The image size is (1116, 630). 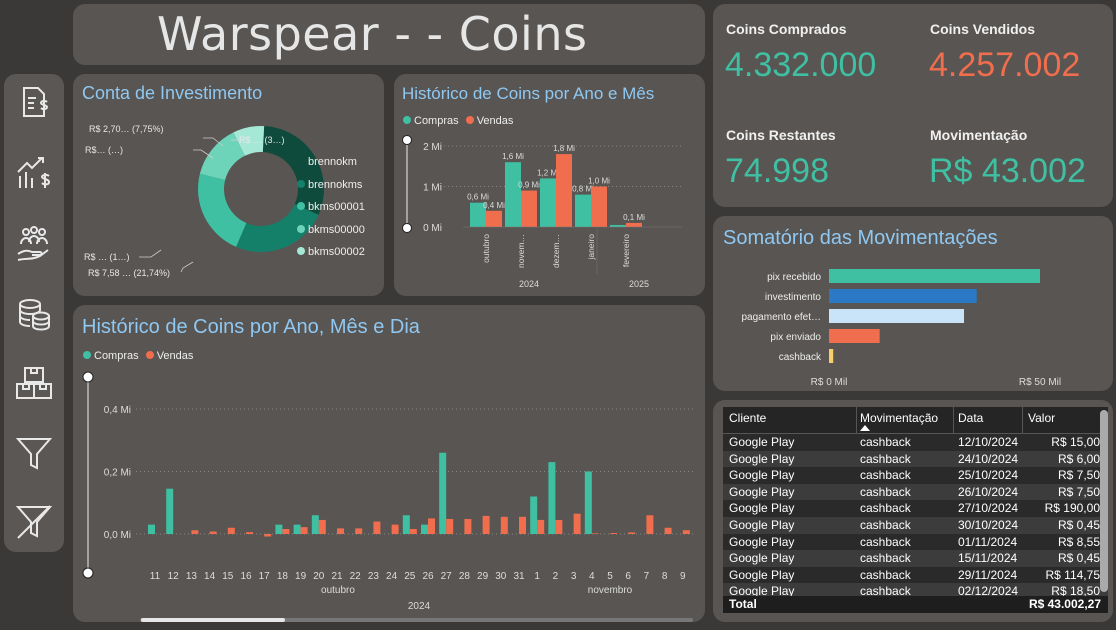 What do you see at coordinates (34, 244) in the screenshot?
I see `team-money-icon` at bounding box center [34, 244].